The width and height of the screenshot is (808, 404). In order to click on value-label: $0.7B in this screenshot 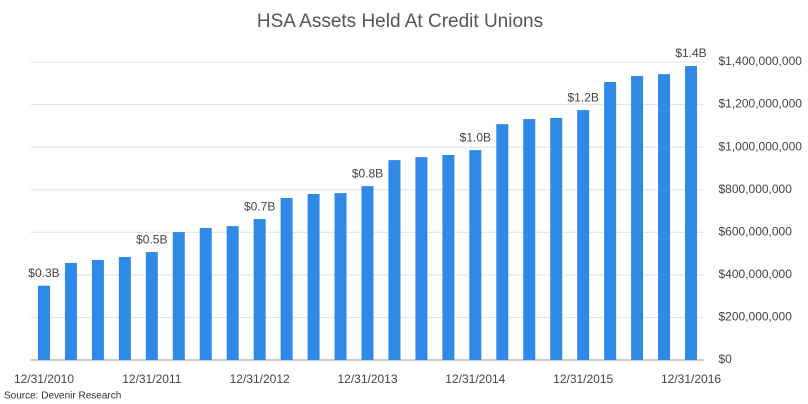, I will do `click(259, 206)`.